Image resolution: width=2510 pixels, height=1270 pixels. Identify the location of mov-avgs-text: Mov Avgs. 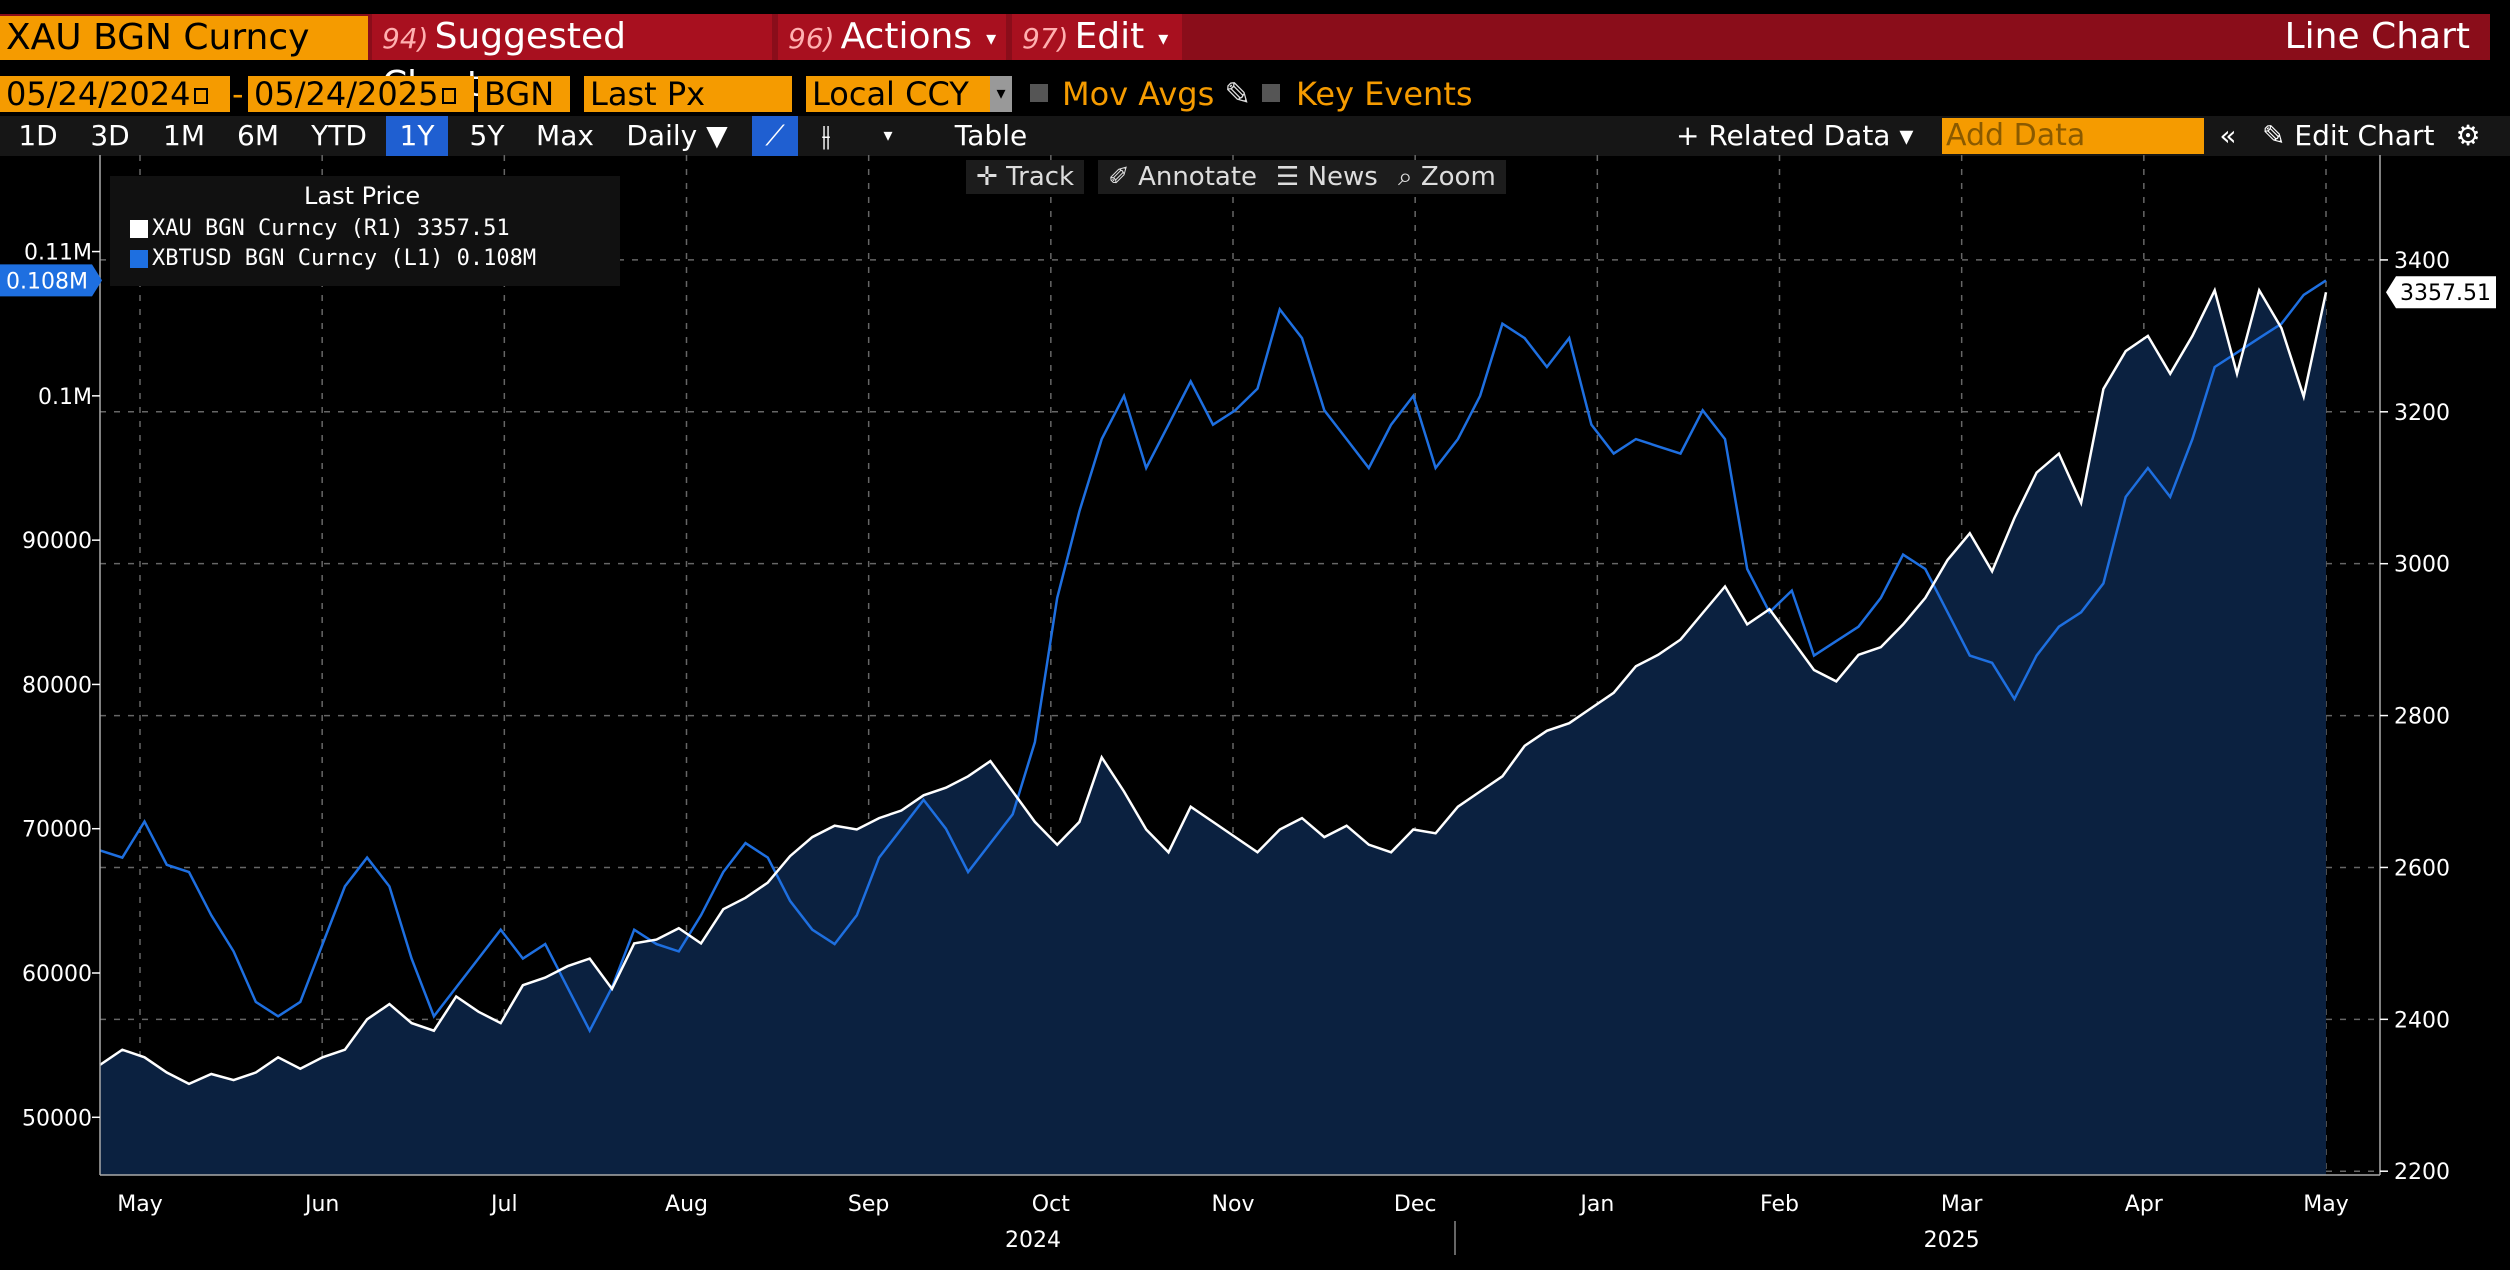
(1138, 94).